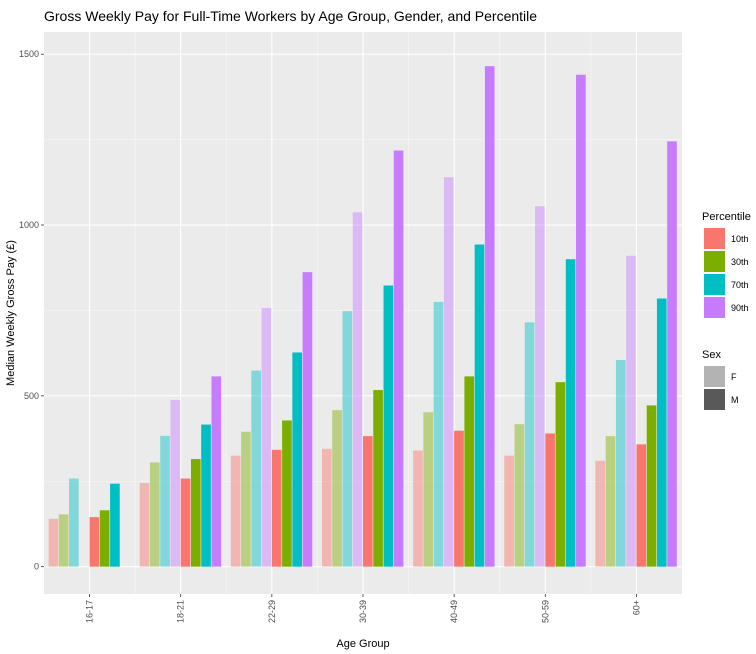 The image size is (756, 654). Describe the element at coordinates (115, 525) in the screenshot. I see `bar-16-17-M-70th` at that location.